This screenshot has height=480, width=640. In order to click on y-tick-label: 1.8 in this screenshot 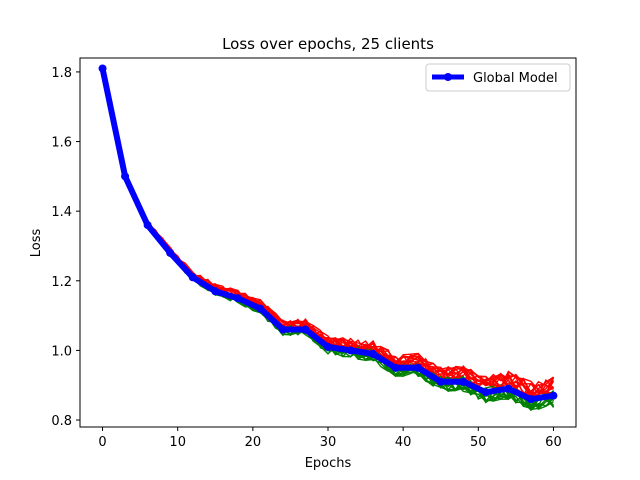, I will do `click(61, 73)`.